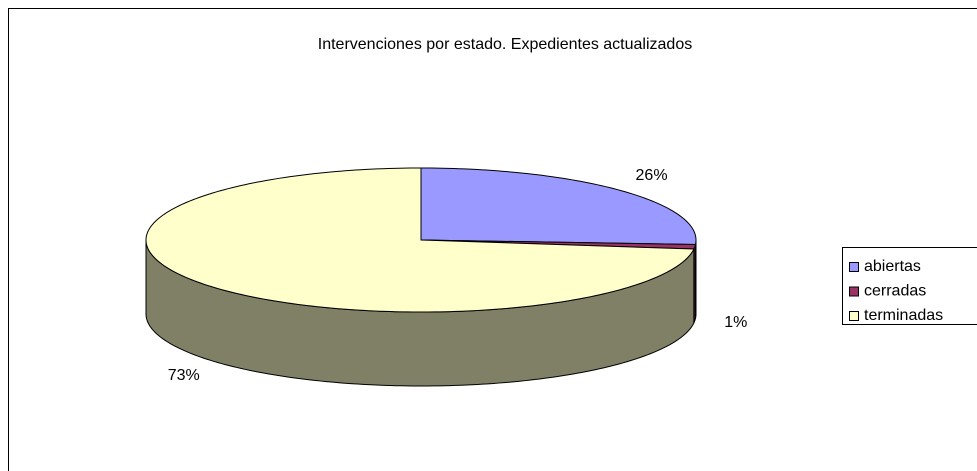 This screenshot has height=471, width=977. I want to click on pie-slice, so click(558, 206).